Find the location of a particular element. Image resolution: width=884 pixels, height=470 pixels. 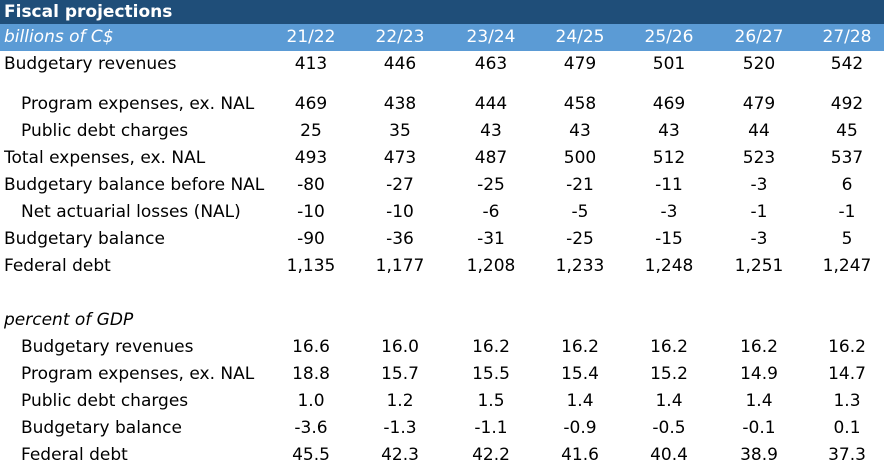

row-value: 35 is located at coordinates (400, 131).